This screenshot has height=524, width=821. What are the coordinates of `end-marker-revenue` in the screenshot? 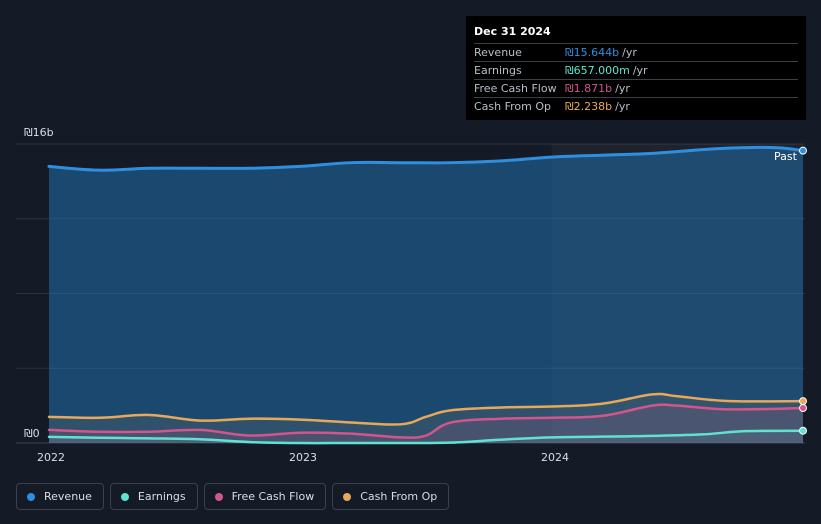 It's located at (803, 150).